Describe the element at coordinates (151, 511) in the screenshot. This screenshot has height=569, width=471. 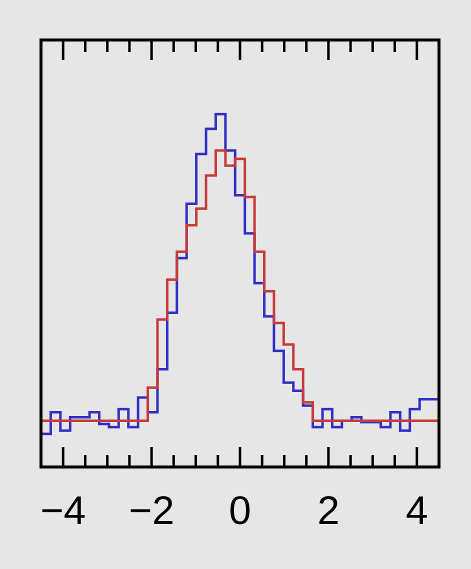
I see `x-tick-label: −2` at that location.